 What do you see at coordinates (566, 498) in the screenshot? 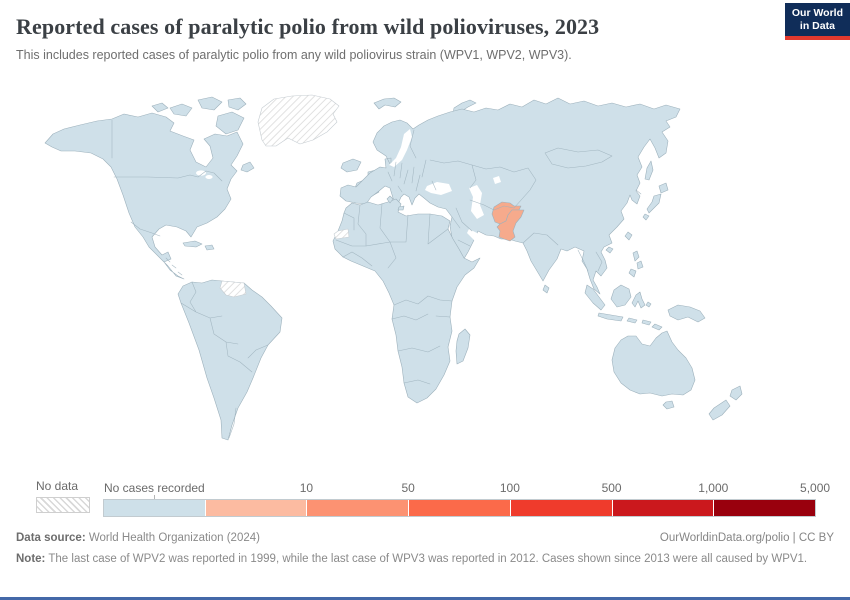
I see `legend-bin-500: 500` at bounding box center [566, 498].